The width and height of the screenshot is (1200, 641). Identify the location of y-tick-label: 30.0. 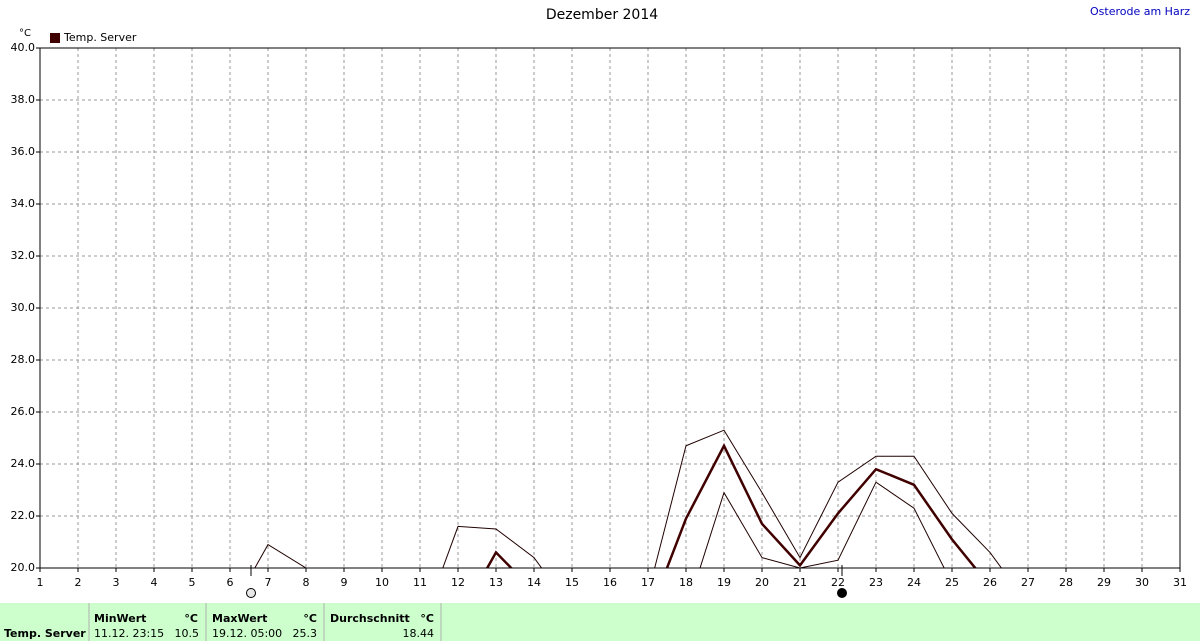
(23, 307).